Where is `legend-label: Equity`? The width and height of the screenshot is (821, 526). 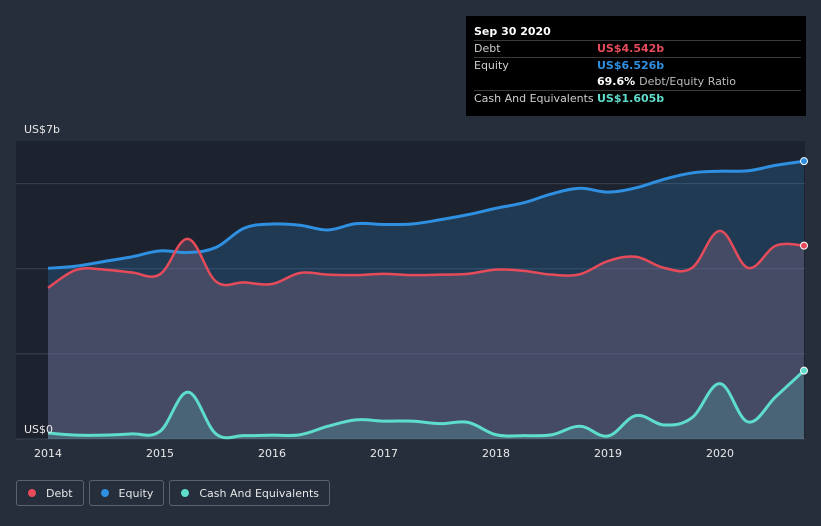
legend-label: Equity is located at coordinates (136, 493).